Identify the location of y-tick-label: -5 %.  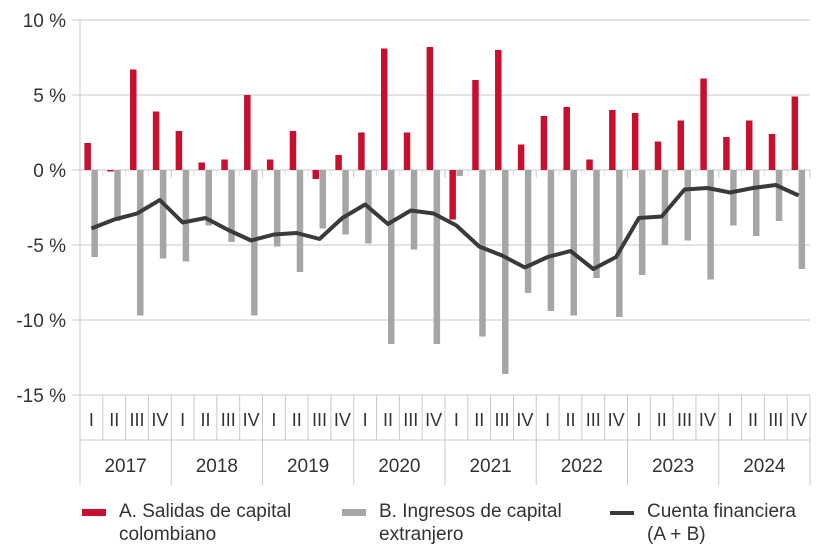
(46, 246).